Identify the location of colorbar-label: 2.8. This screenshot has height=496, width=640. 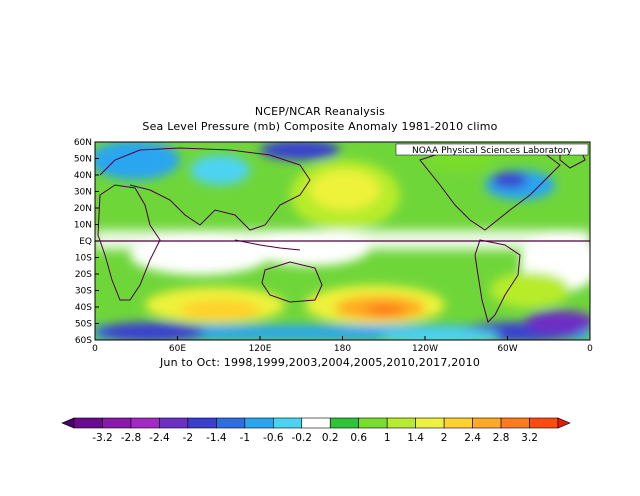
(501, 438).